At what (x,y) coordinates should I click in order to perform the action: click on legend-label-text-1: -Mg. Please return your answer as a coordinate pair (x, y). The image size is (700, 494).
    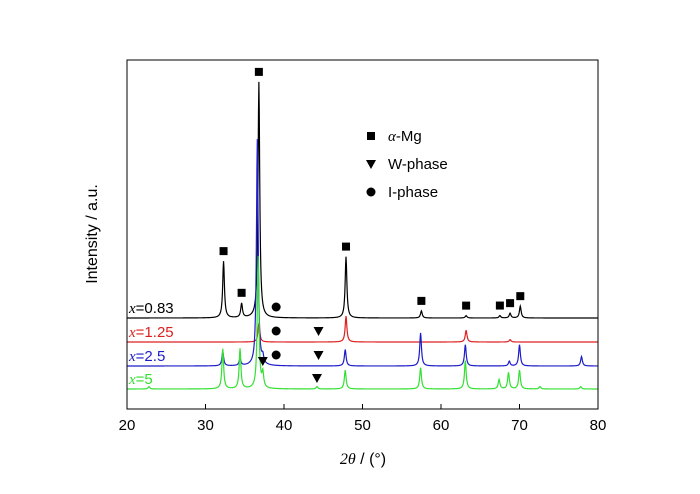
    Looking at the image, I should click on (409, 136).